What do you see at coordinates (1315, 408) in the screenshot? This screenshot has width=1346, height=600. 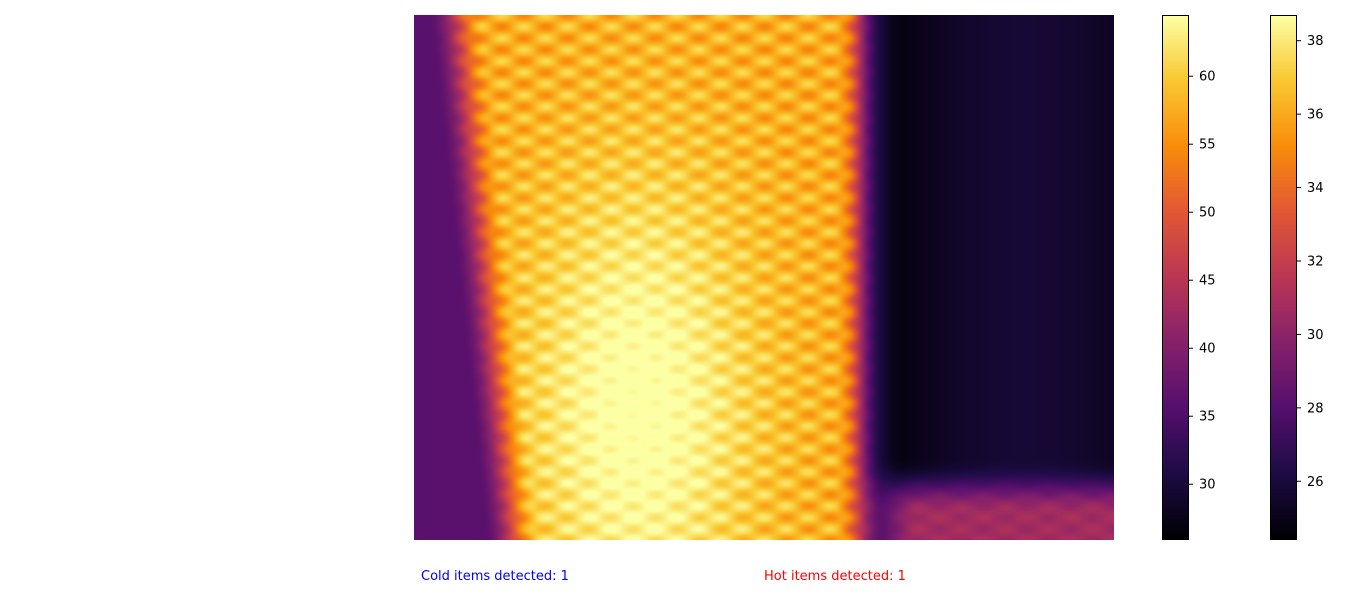 I see `colorbar-secondary-tick-label-1: 28` at bounding box center [1315, 408].